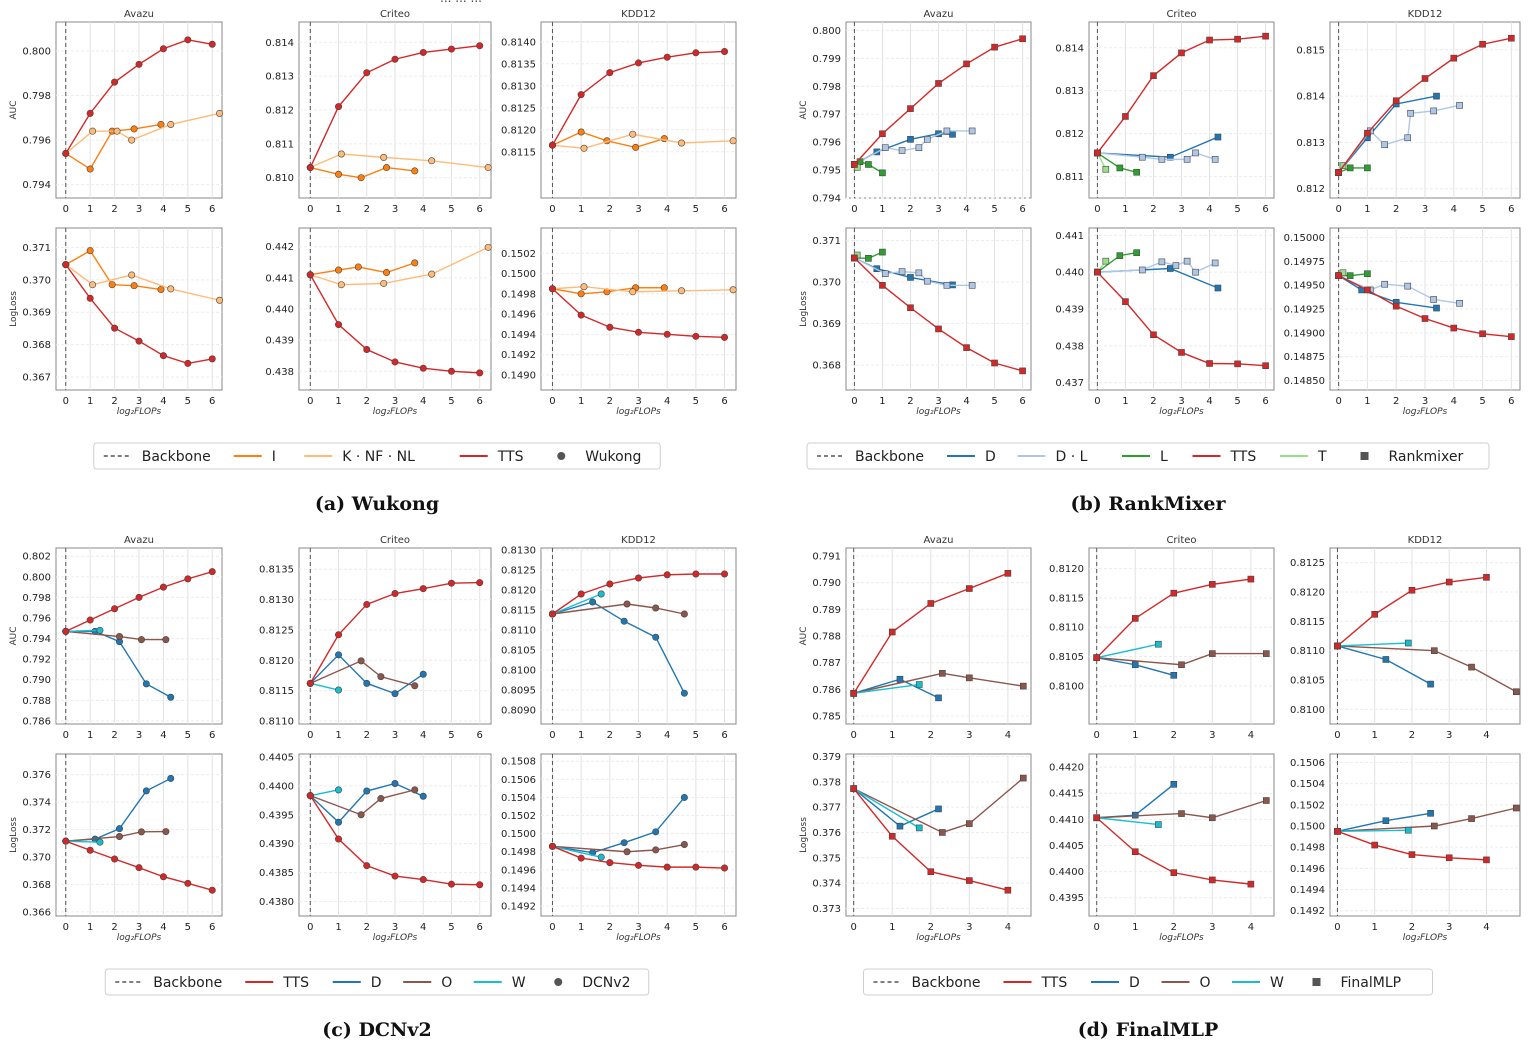  I want to click on y-tick-label: 0.437, so click(1069, 383).